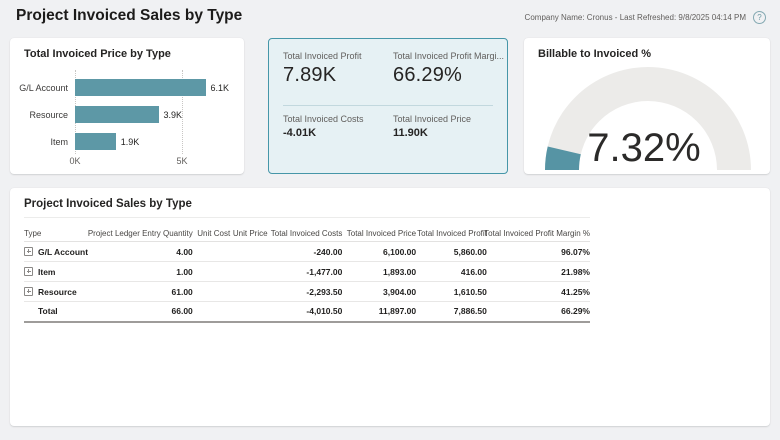 Image resolution: width=780 pixels, height=440 pixels. What do you see at coordinates (48, 114) in the screenshot?
I see `bar-category-label: Resource` at bounding box center [48, 114].